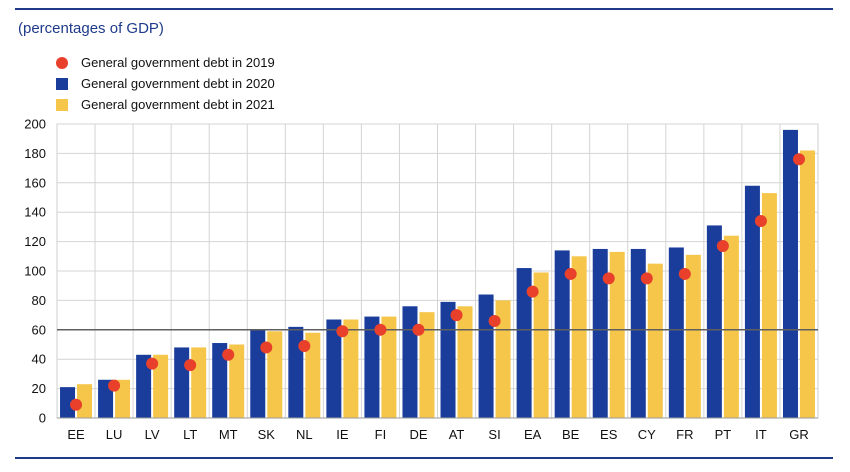 This screenshot has height=472, width=850. What do you see at coordinates (570, 273) in the screenshot?
I see `dot-2019-BE` at bounding box center [570, 273].